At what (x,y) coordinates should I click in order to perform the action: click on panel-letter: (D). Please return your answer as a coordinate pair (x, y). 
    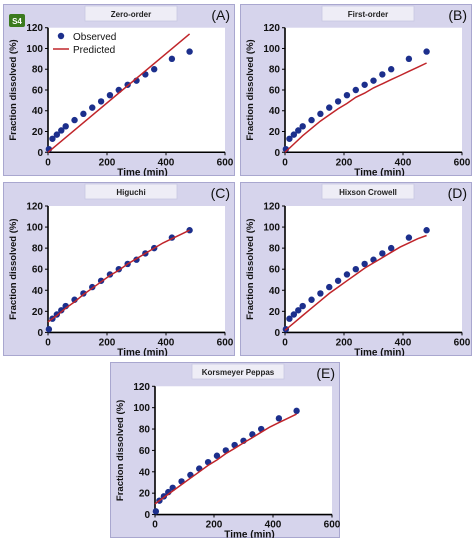
    Looking at the image, I should click on (457, 193).